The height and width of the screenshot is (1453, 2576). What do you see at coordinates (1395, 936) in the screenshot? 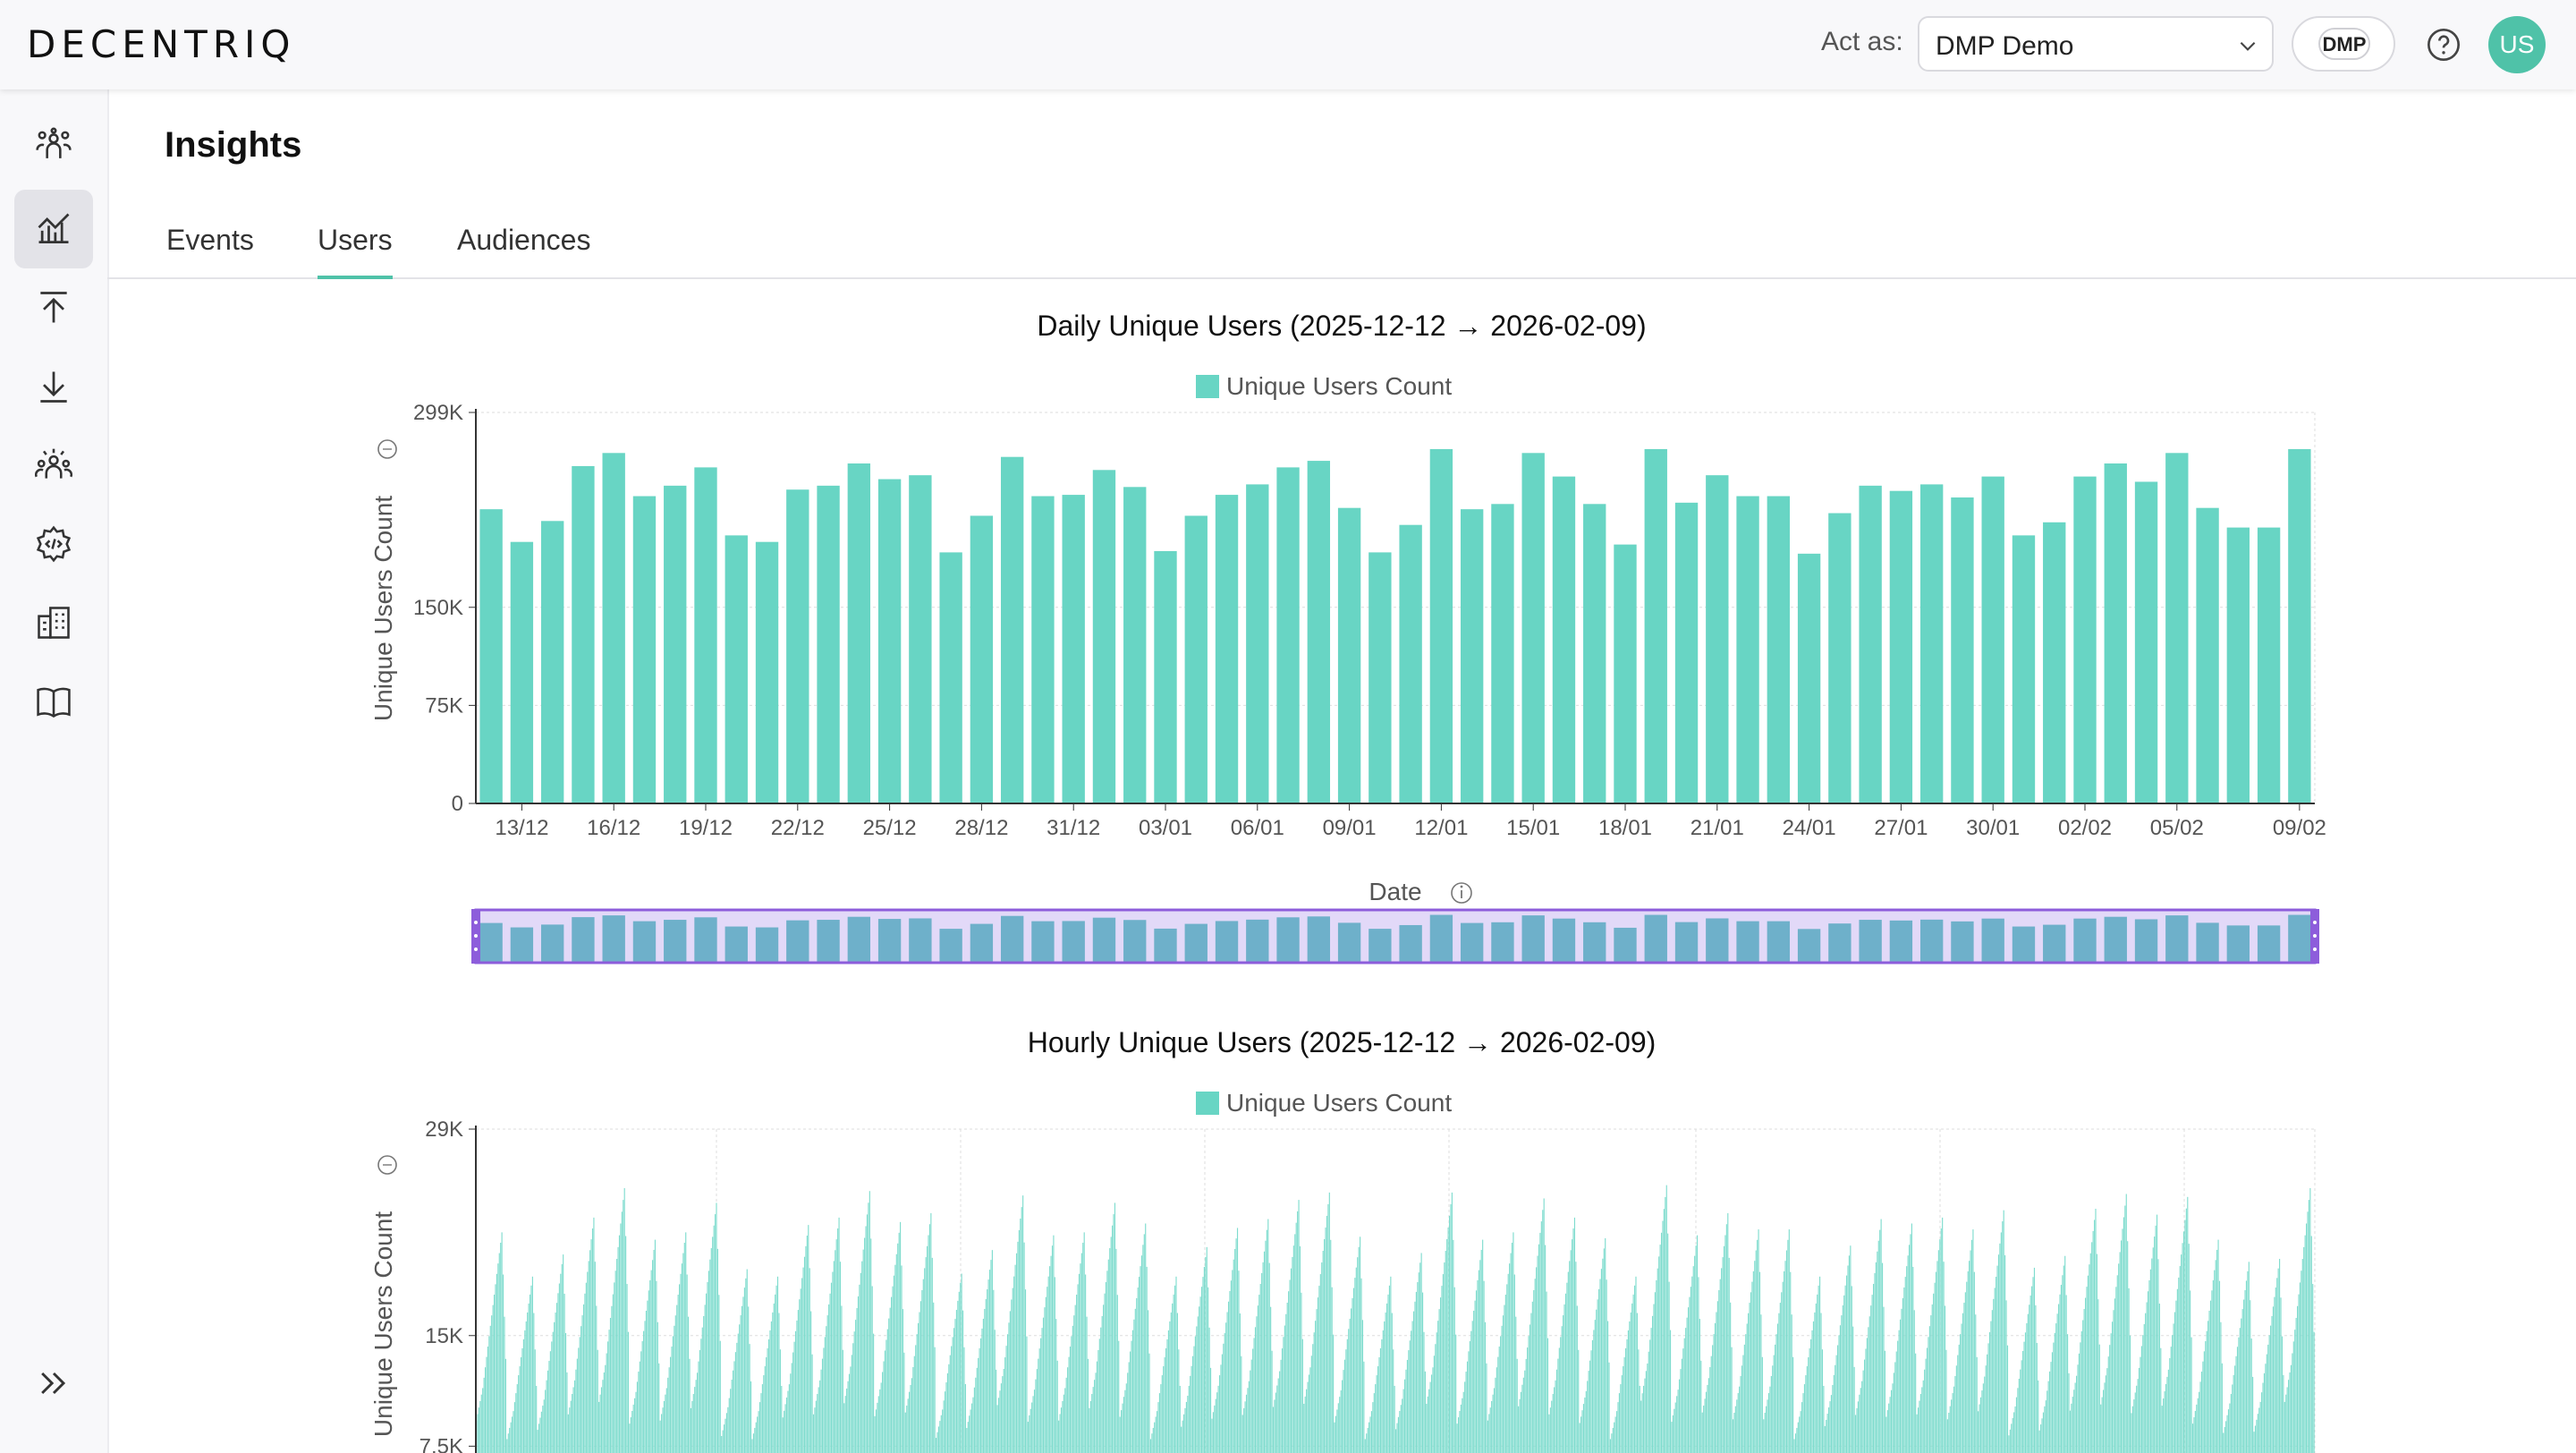
I see `date-range-brush` at bounding box center [1395, 936].